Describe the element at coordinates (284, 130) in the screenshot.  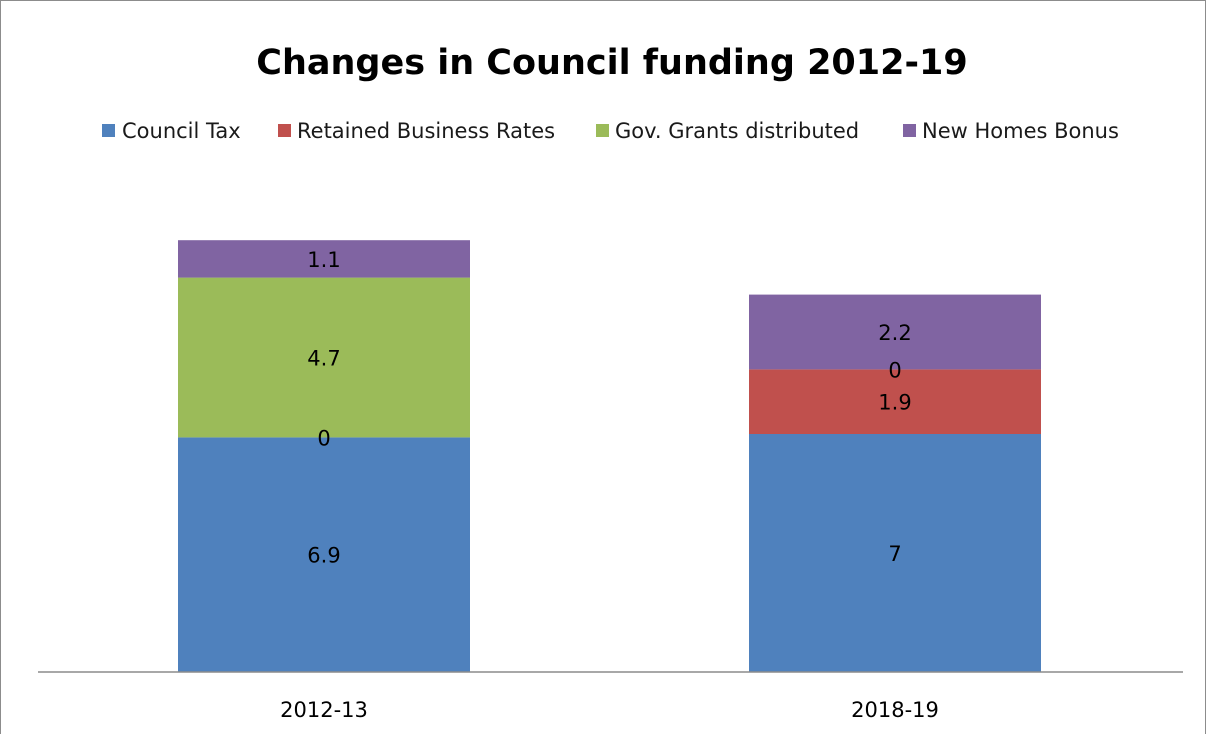
I see `legend-swatch-retained-business-rates` at that location.